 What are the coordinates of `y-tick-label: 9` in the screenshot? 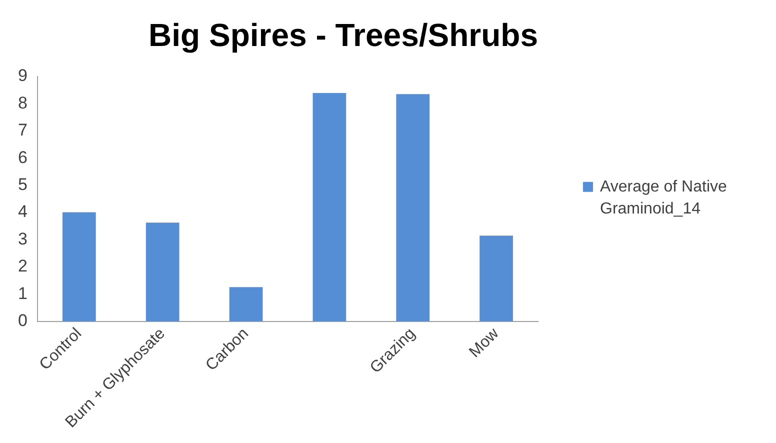 It's located at (23, 76).